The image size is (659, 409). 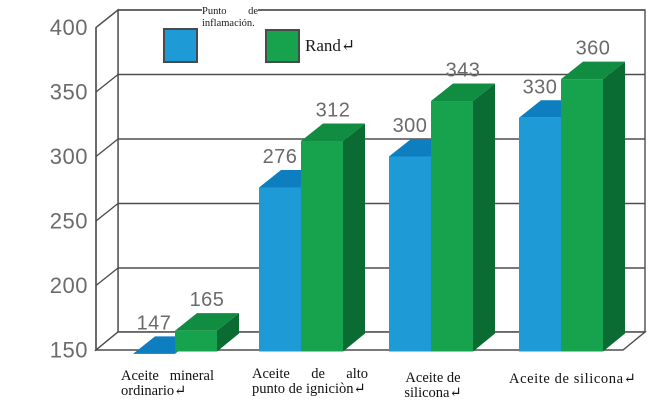 What do you see at coordinates (167, 383) in the screenshot?
I see `category-label-aceite-mineral-ordinario: Aceite mineral ordinario↵` at bounding box center [167, 383].